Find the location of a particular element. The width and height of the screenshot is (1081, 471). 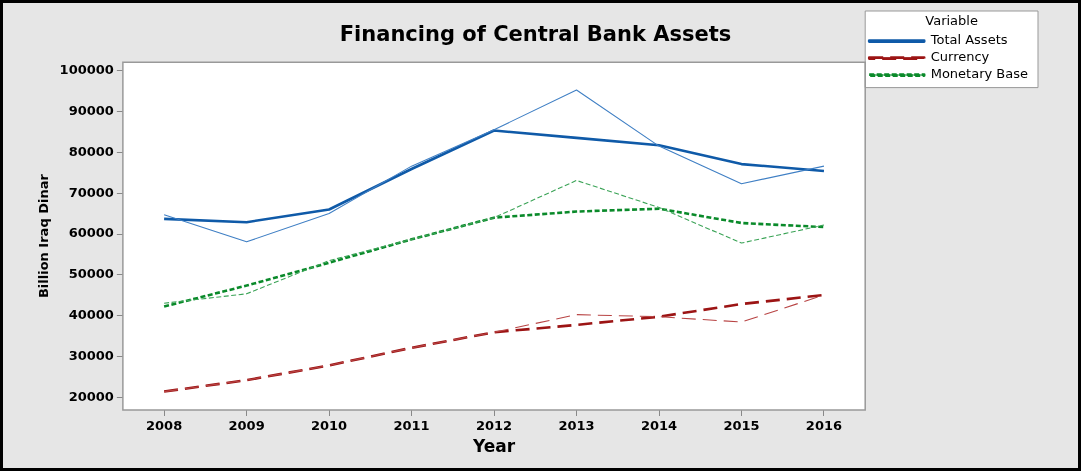

legend-label: Currency is located at coordinates (960, 57).